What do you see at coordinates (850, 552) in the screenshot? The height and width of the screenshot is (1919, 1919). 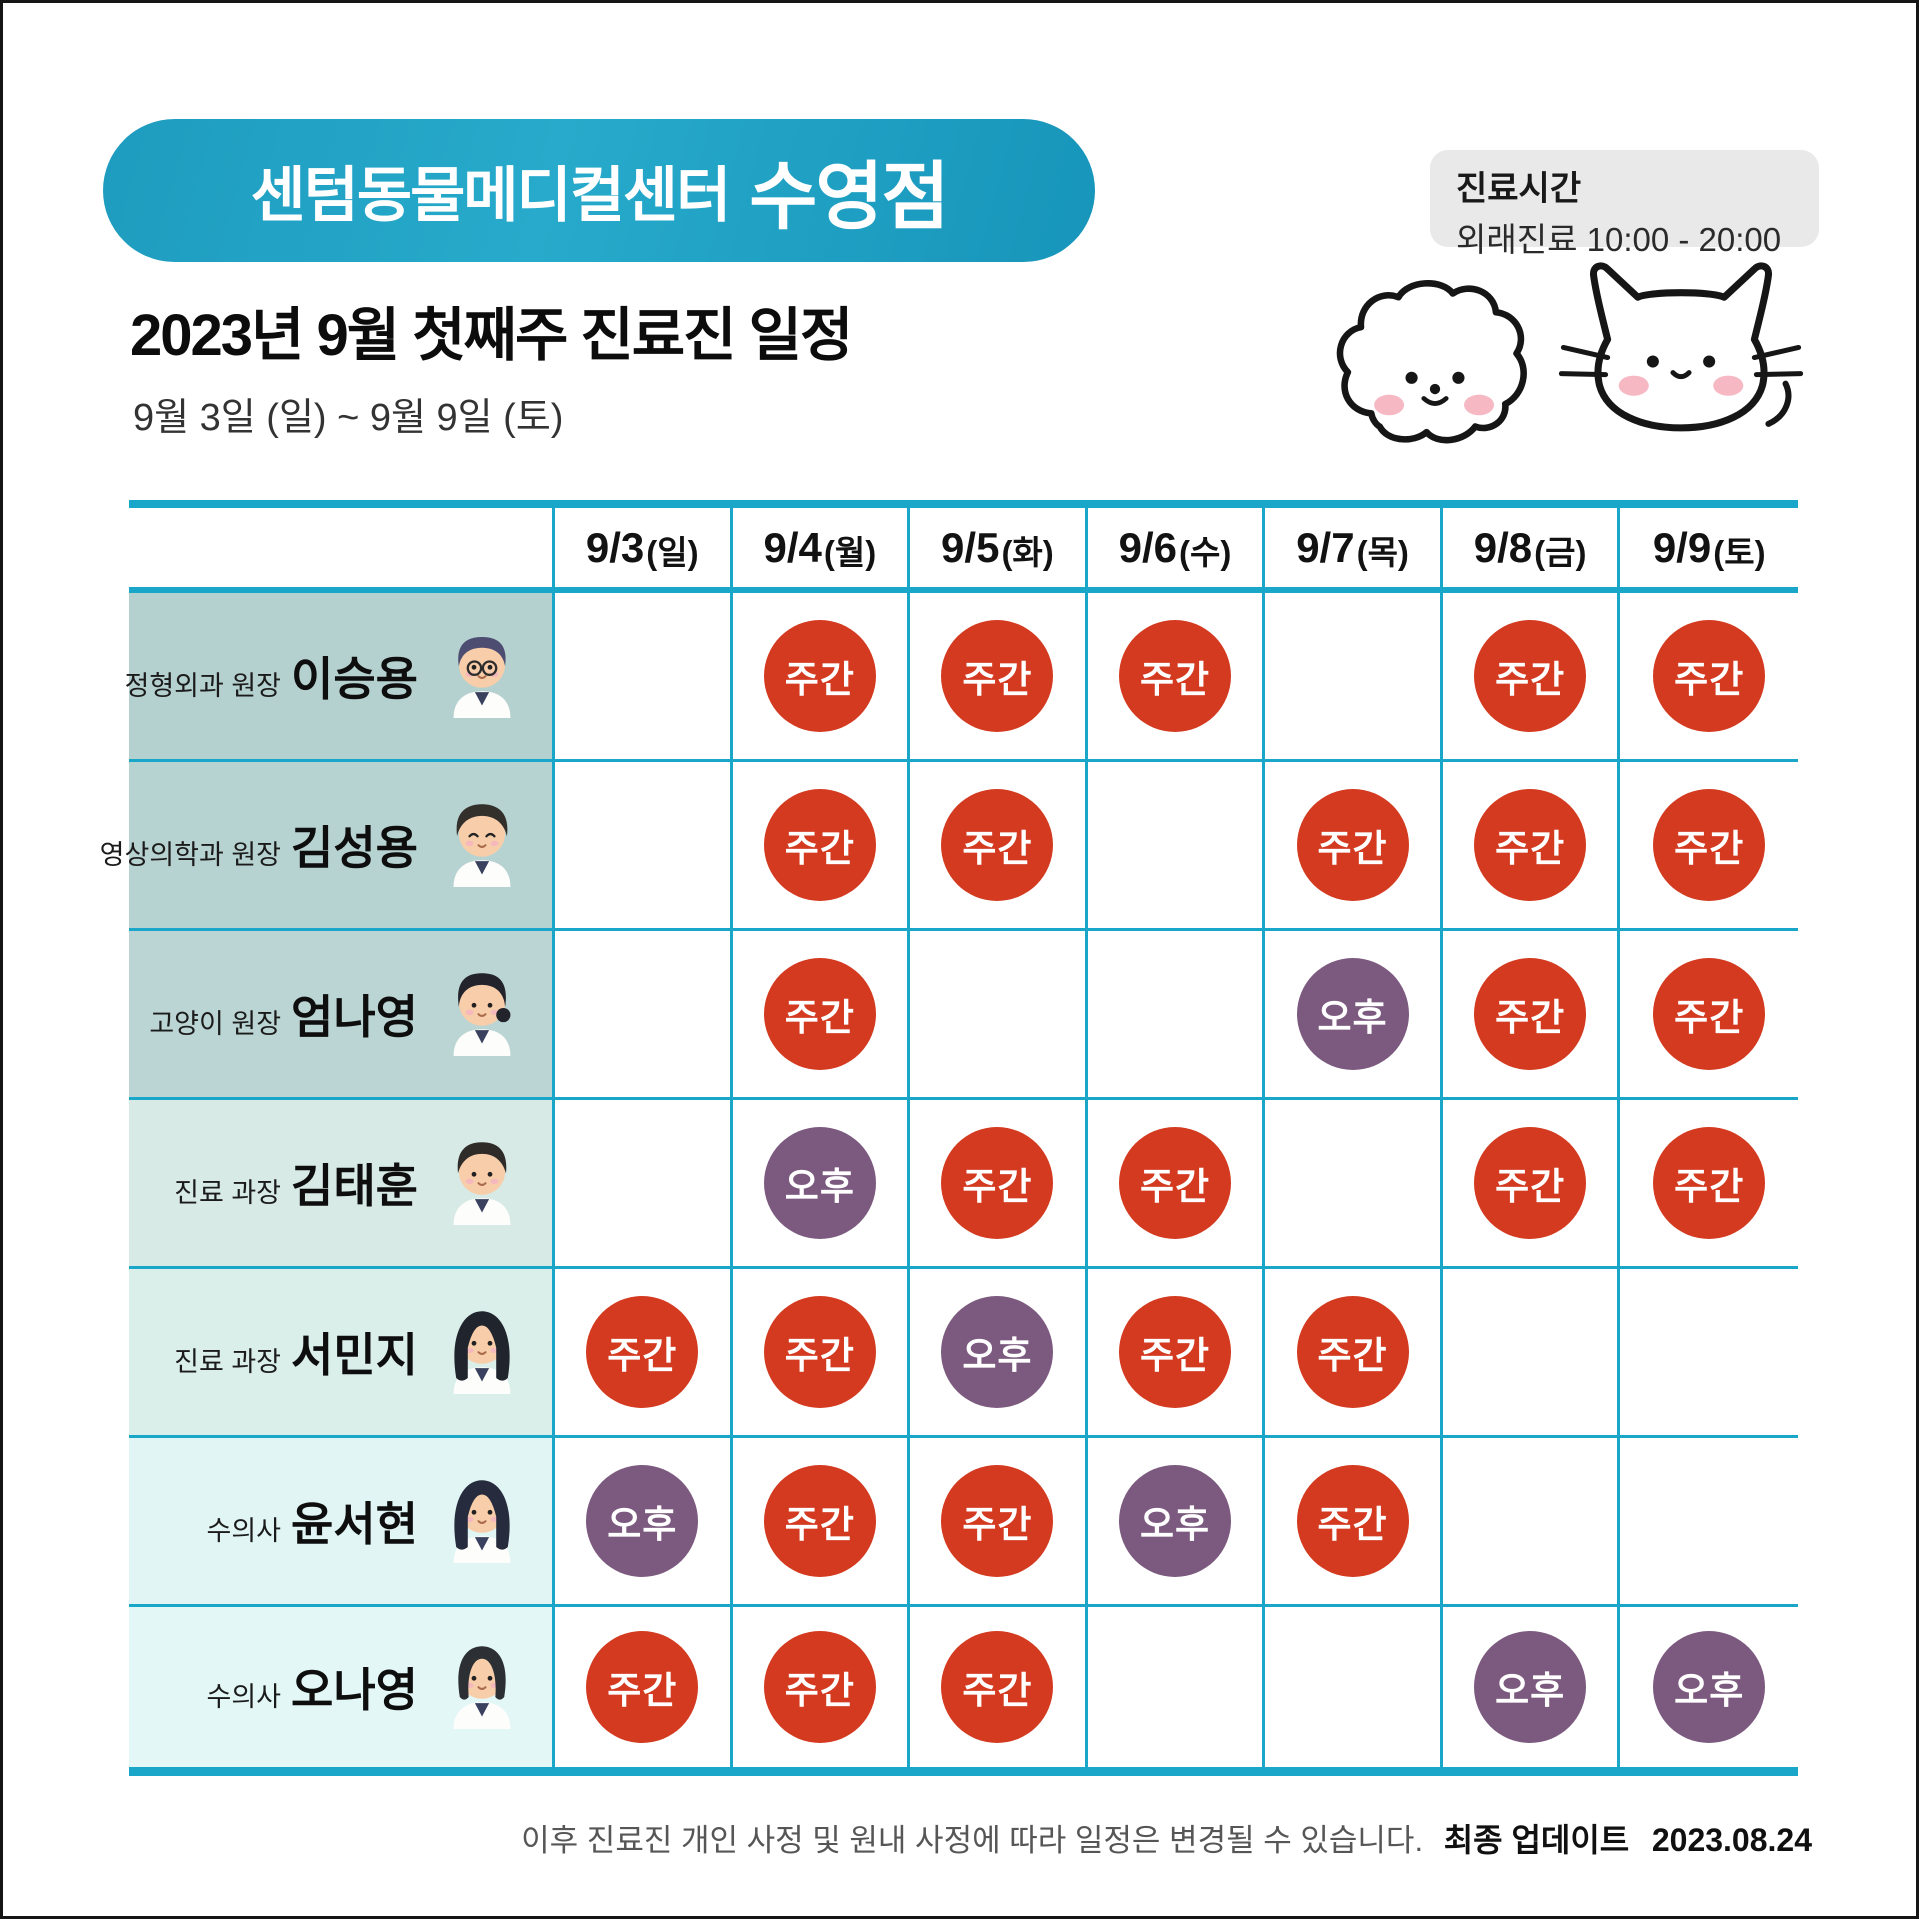 I see `weekday-label: (월)` at bounding box center [850, 552].